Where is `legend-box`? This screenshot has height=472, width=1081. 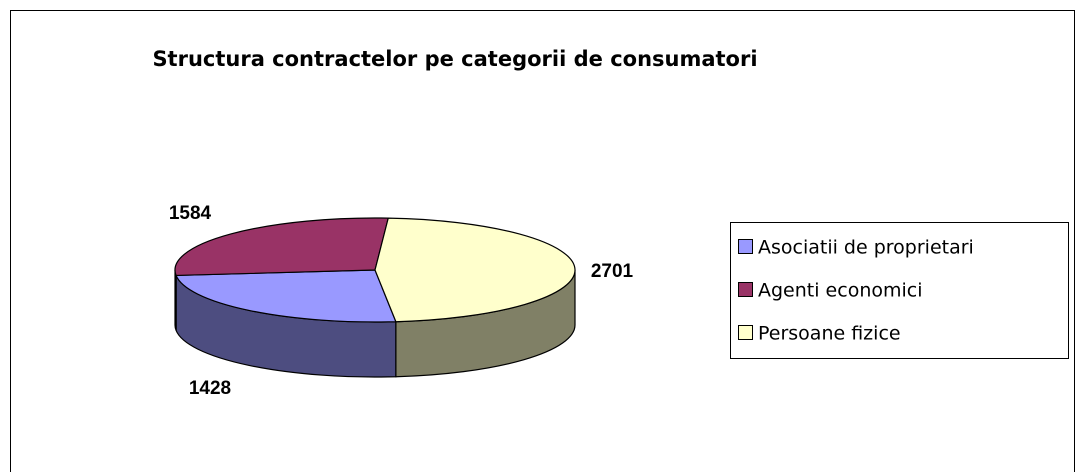 legend-box is located at coordinates (899, 290).